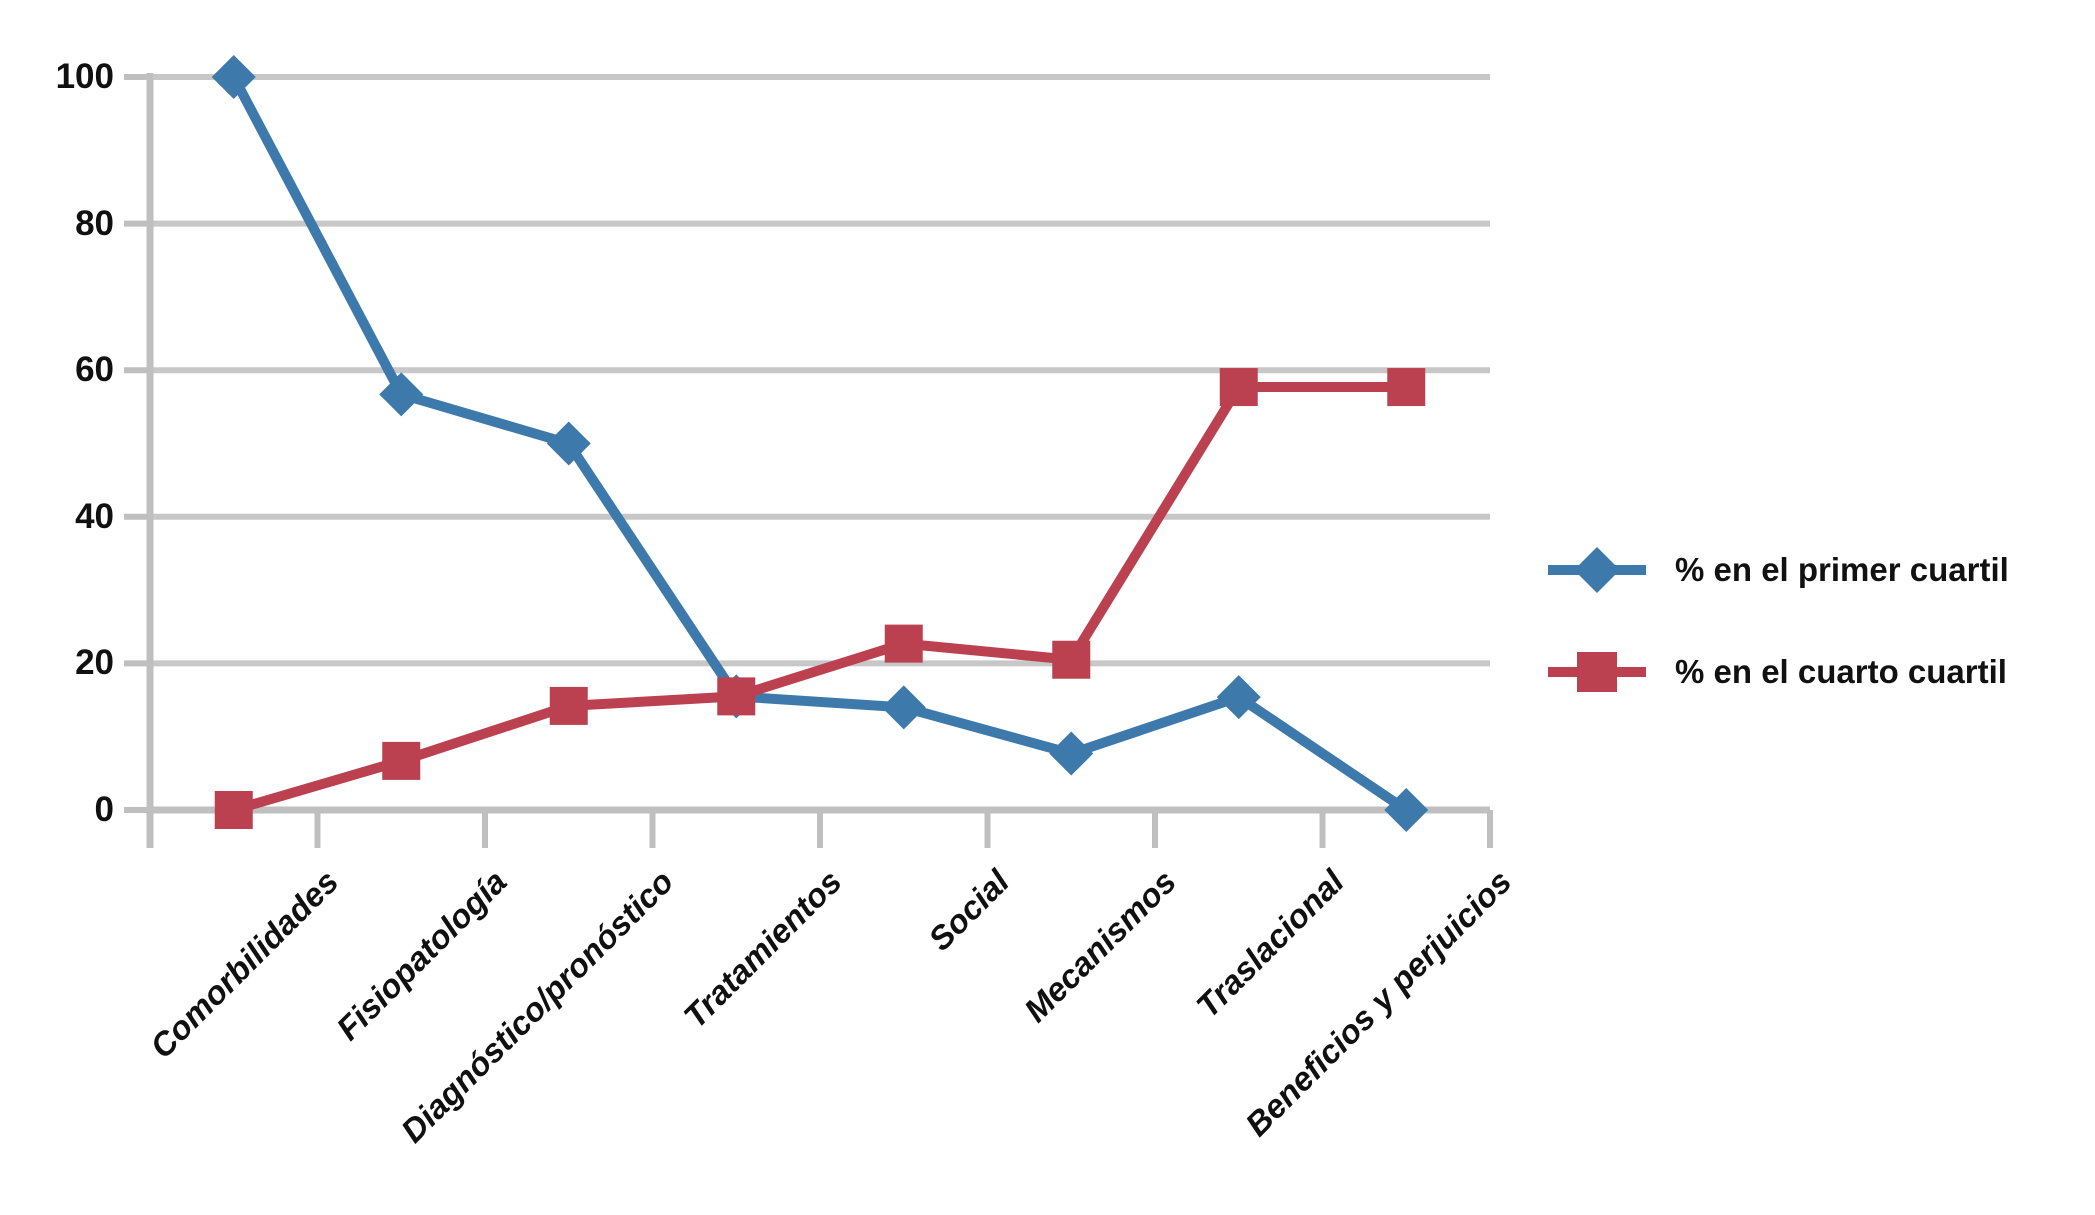 The image size is (2095, 1215). I want to click on legend-item-primer-cuartil: % en el primer cuartil, so click(1777, 570).